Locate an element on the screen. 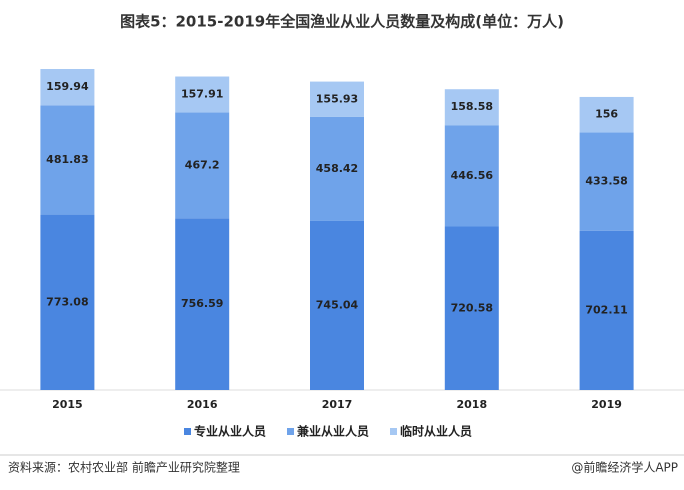 The height and width of the screenshot is (490, 684). data-label: 158.58 is located at coordinates (472, 106).